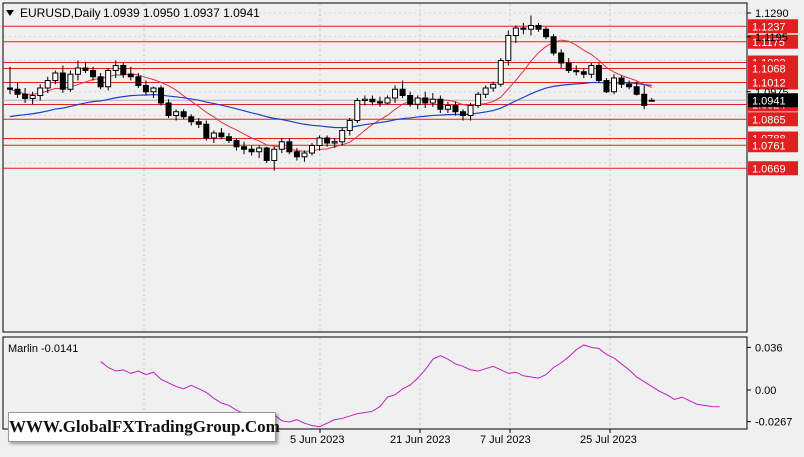 The height and width of the screenshot is (457, 804). I want to click on time-tick-label: 7 Jul 2023, so click(505, 440).